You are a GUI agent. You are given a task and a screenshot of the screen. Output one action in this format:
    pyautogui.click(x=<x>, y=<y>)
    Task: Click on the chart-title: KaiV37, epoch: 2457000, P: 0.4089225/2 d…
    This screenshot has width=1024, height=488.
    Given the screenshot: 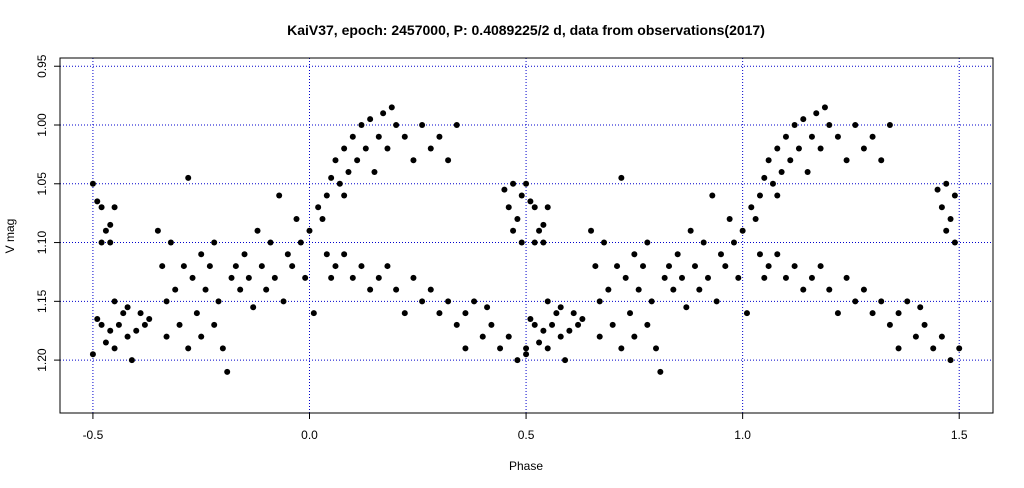 What is the action you would take?
    pyautogui.click(x=526, y=30)
    